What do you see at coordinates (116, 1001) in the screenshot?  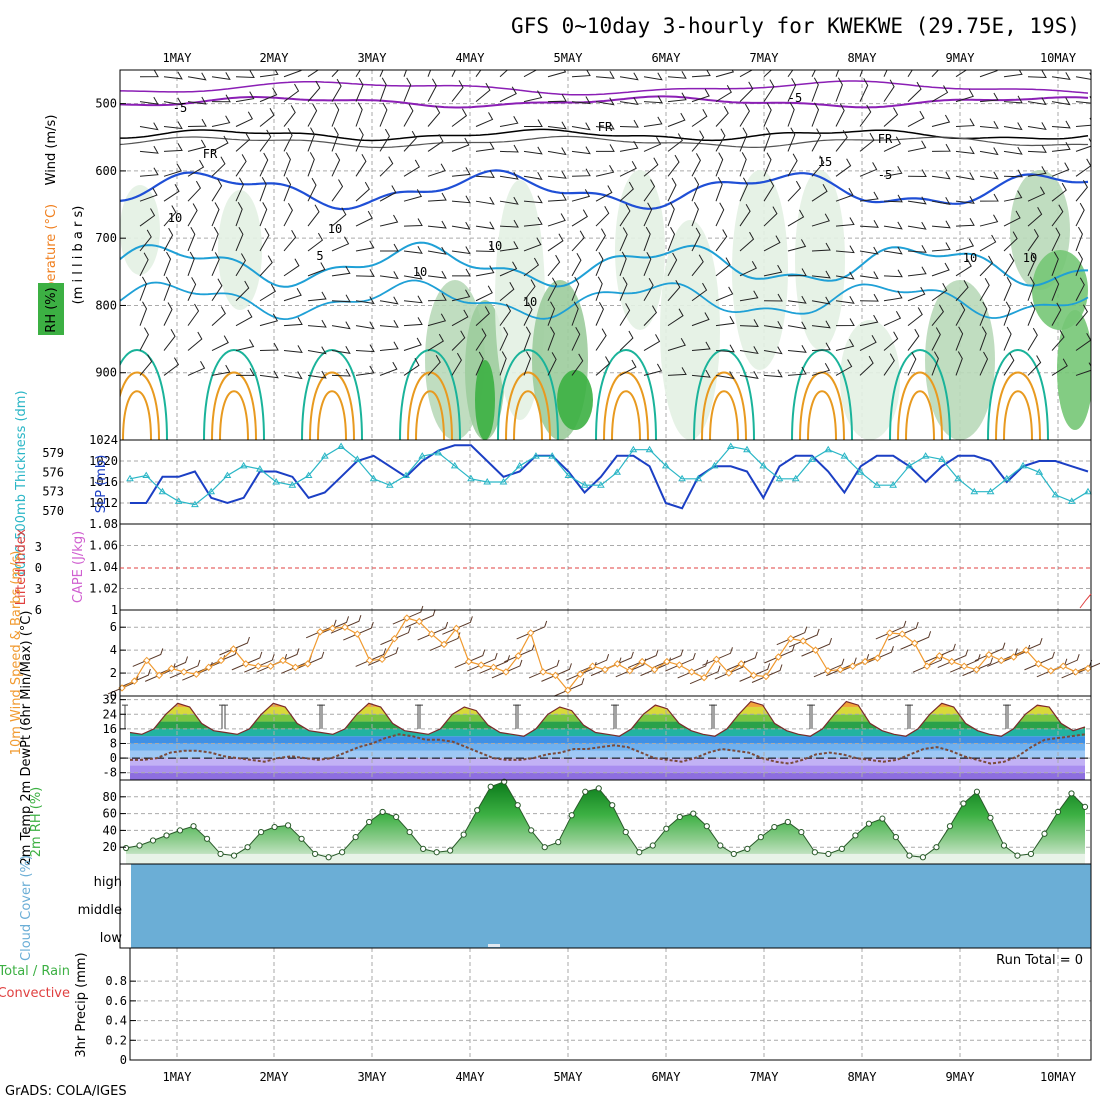 I see `tick-label: 0.6` at bounding box center [116, 1001].